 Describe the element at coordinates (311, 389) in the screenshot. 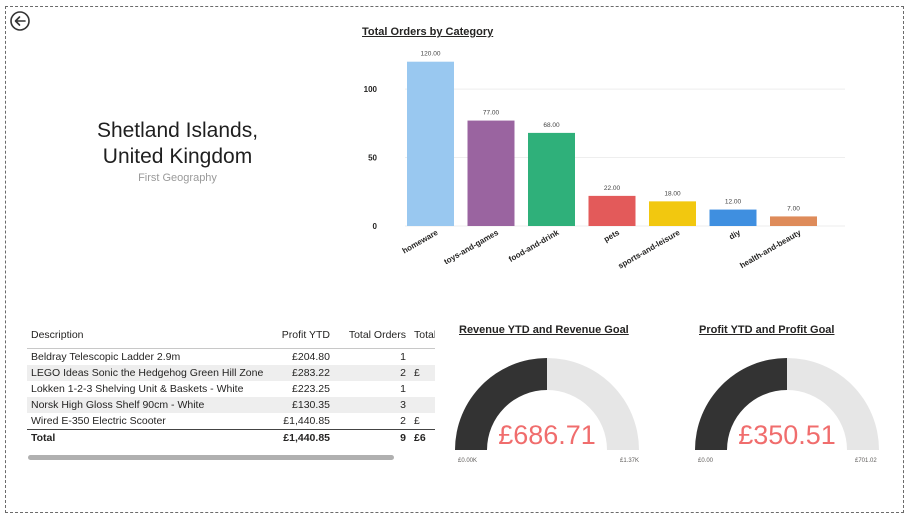

I see `table-cell: £223.25` at that location.